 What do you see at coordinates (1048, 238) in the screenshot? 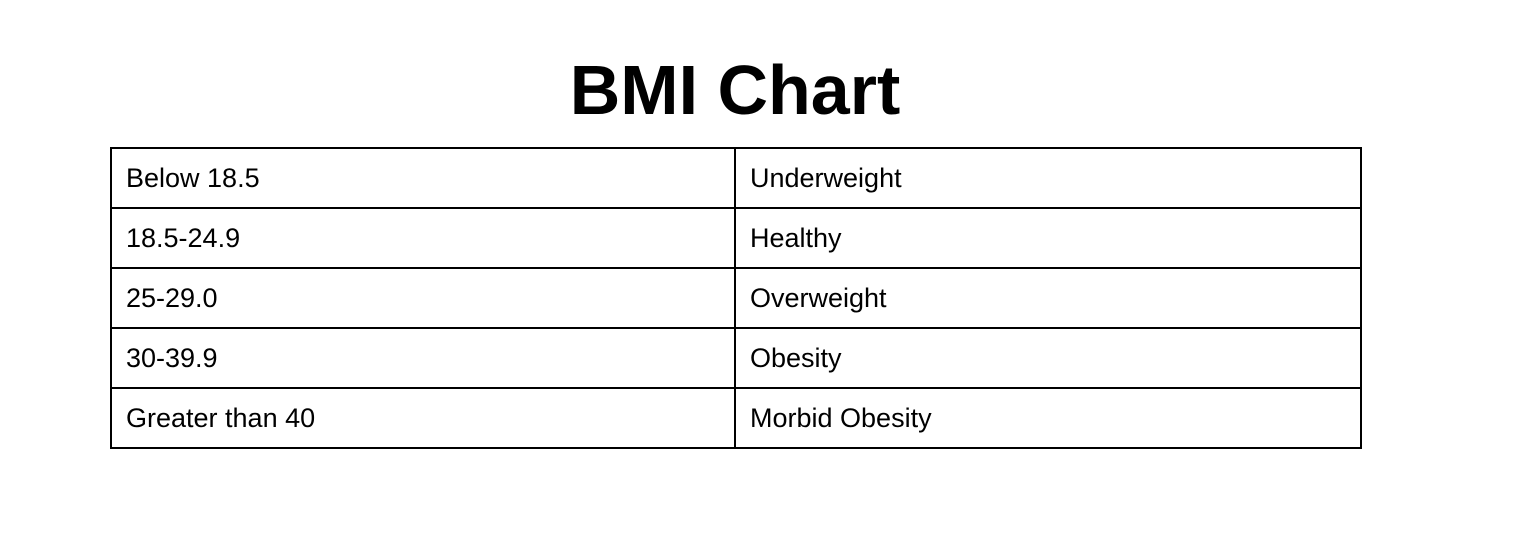
I see `weight-category-cell: Healthy` at bounding box center [1048, 238].